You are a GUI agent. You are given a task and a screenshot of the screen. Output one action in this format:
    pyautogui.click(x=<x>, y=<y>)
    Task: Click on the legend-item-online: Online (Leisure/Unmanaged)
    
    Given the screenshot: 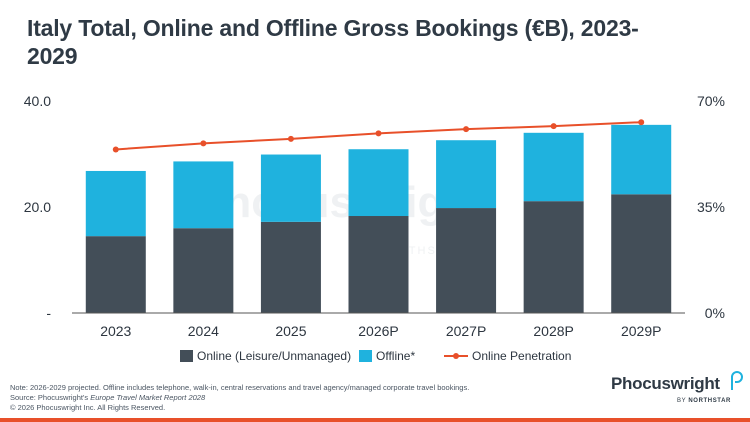 What is the action you would take?
    pyautogui.click(x=265, y=356)
    